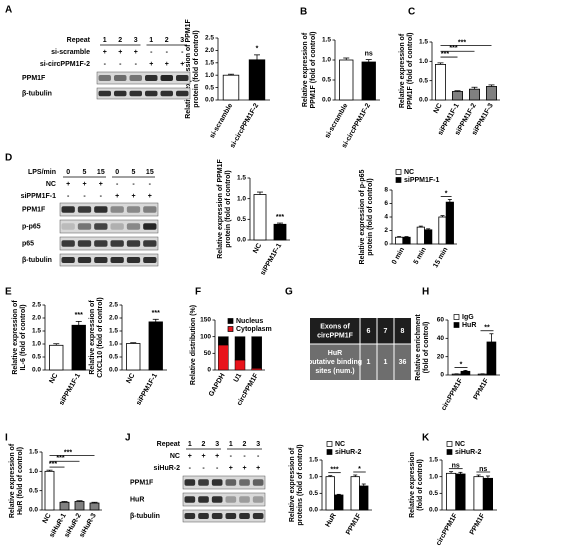 This screenshot has width=584, height=560. I want to click on y-axis-label: Relative distribution (%), so click(193, 345).